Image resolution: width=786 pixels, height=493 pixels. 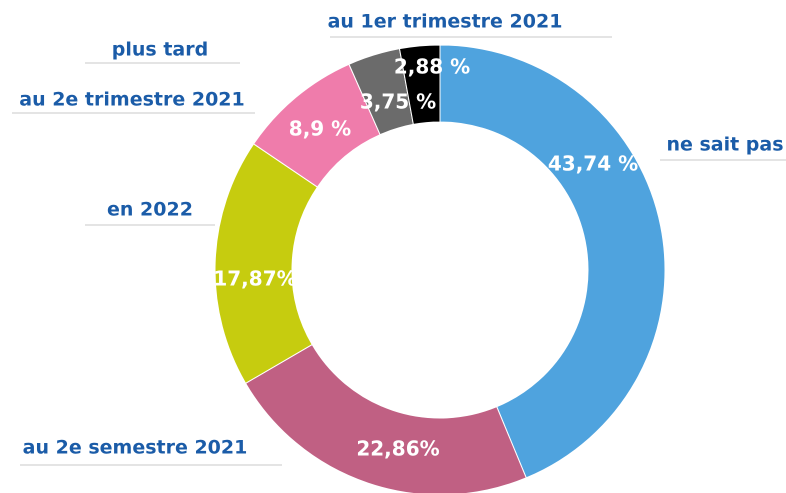 What do you see at coordinates (445, 22) in the screenshot?
I see `category-label: au 1er trimestre 2021` at bounding box center [445, 22].